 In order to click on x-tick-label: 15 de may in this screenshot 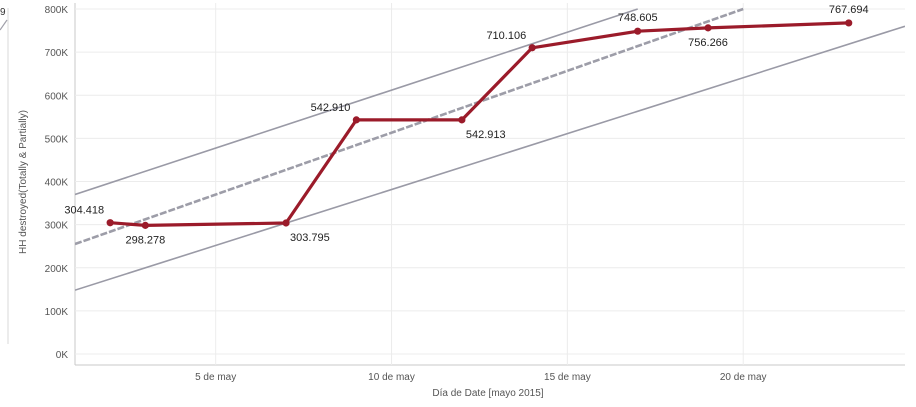, I will do `click(567, 377)`.